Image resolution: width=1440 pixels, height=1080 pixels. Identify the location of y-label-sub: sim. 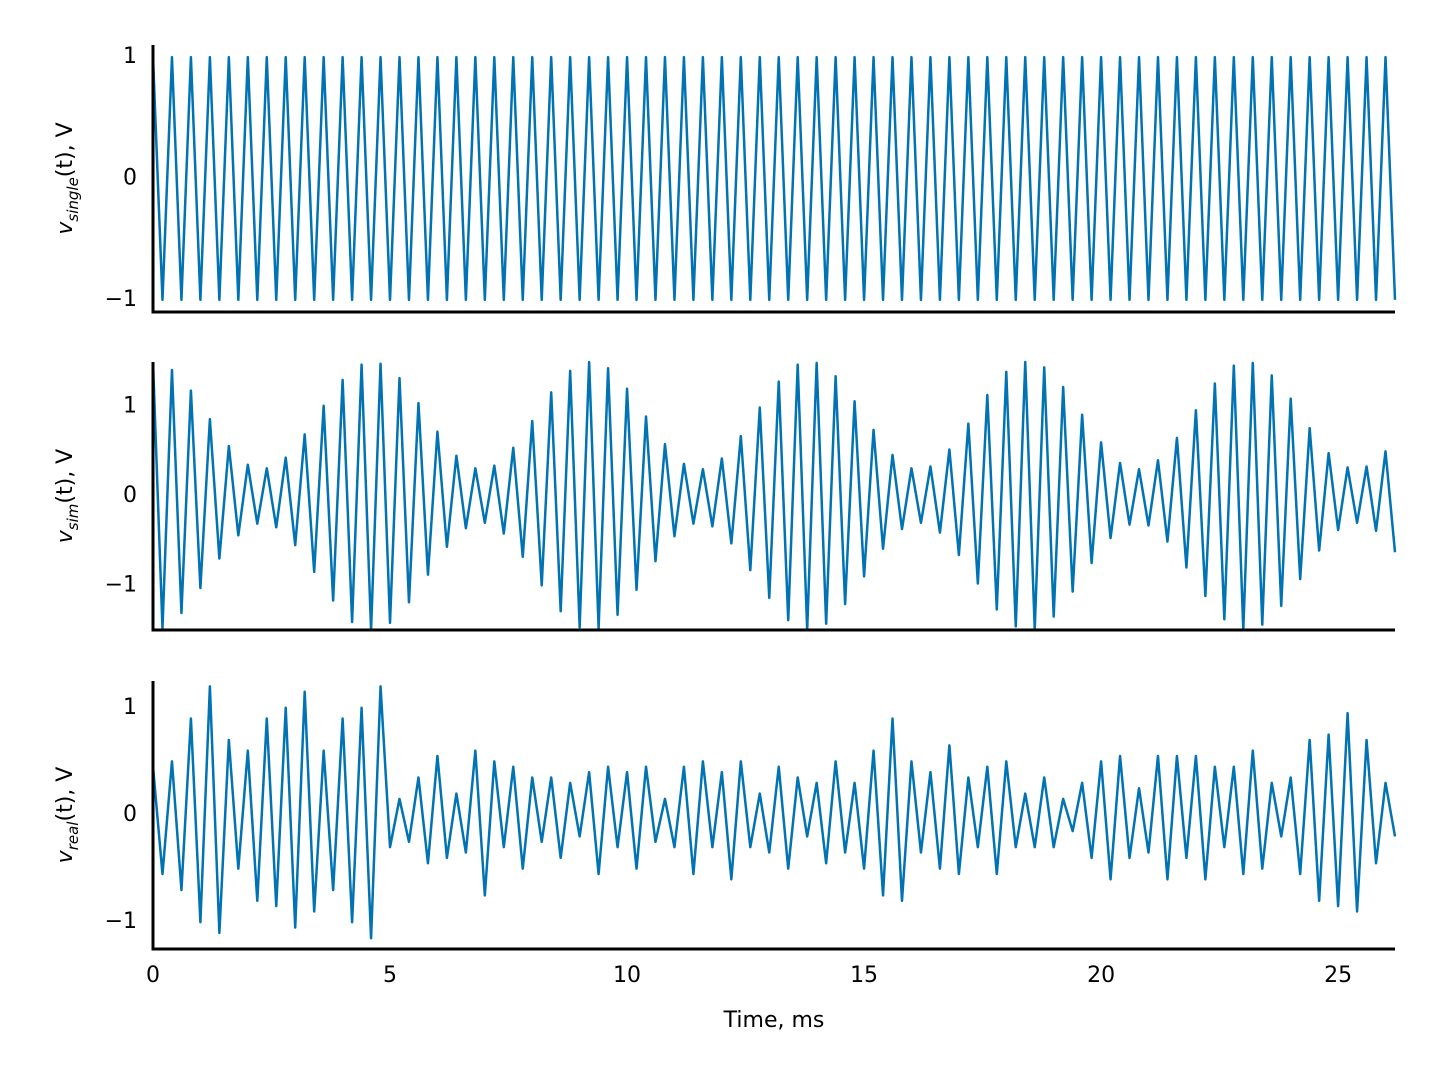
(73, 517).